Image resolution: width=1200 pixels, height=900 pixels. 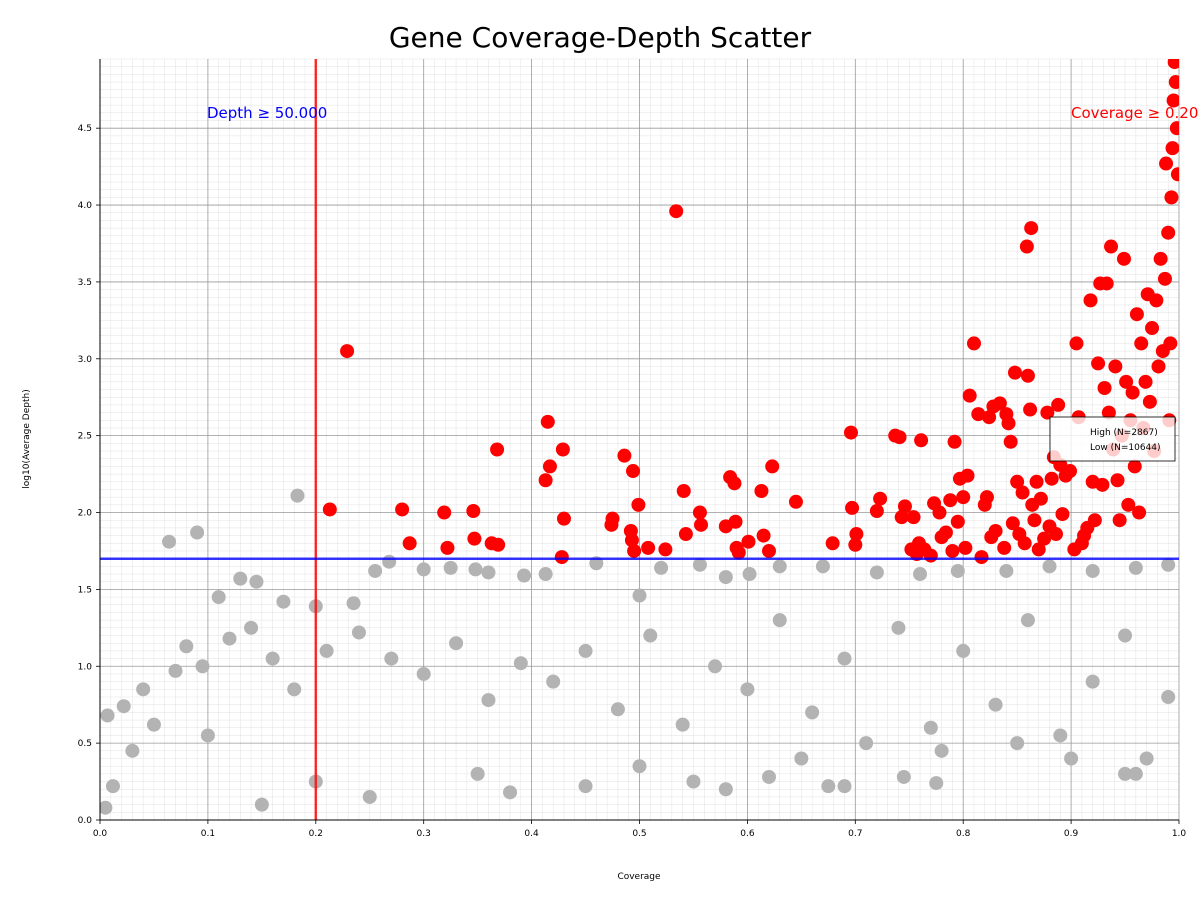 I want to click on legend-entry-low: Low (N=10644), so click(x=1125, y=448).